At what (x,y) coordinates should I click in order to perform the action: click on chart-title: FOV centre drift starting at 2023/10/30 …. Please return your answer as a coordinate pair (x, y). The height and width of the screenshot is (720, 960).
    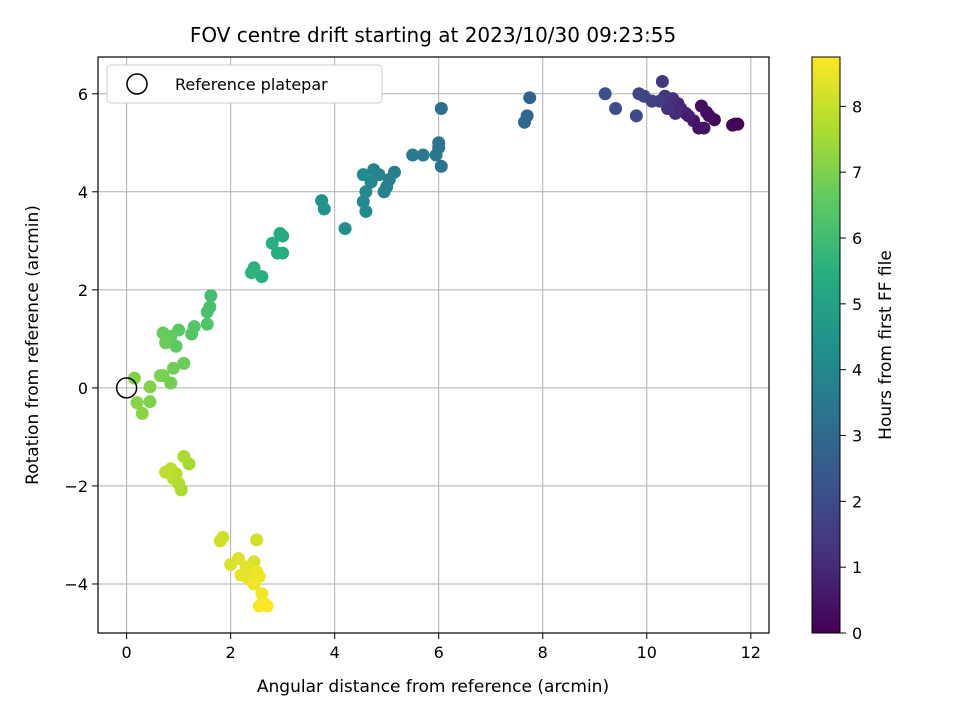
    Looking at the image, I should click on (433, 35).